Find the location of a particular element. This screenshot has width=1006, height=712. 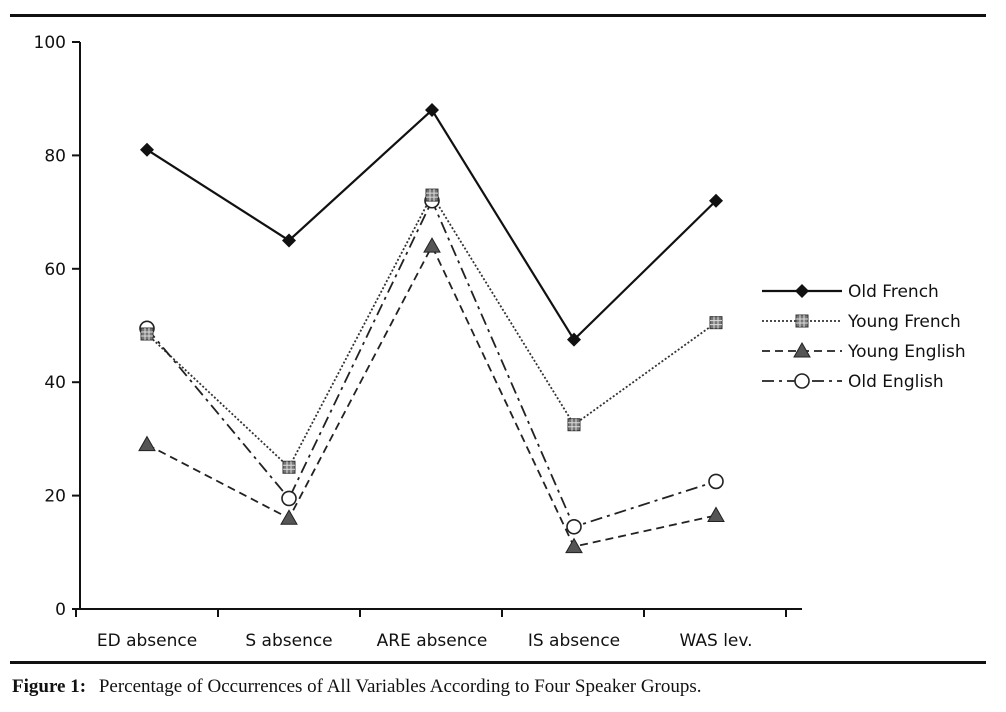

caption-label: Figure 1: is located at coordinates (49, 686).